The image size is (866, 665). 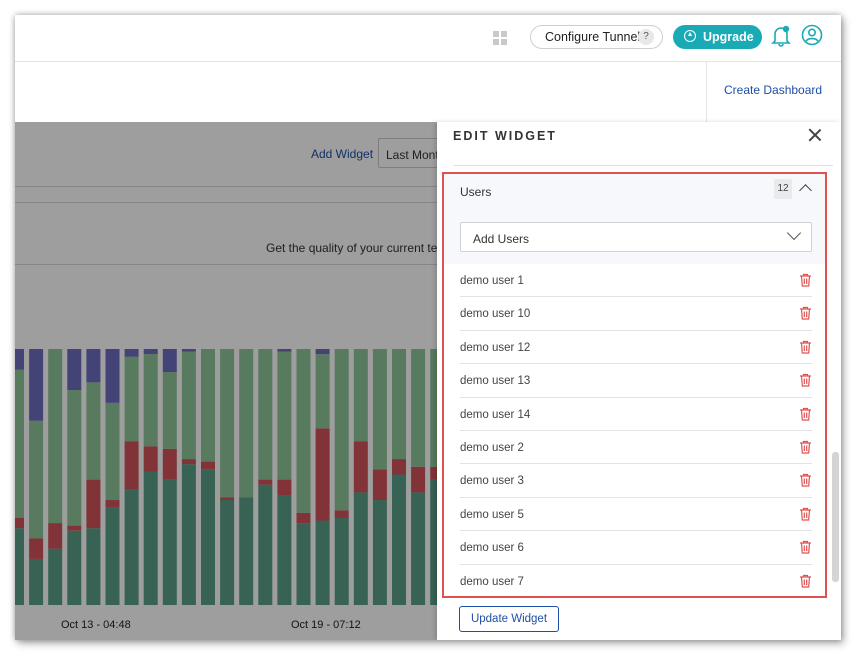 I want to click on user-list-item: demo user 12, so click(x=636, y=348).